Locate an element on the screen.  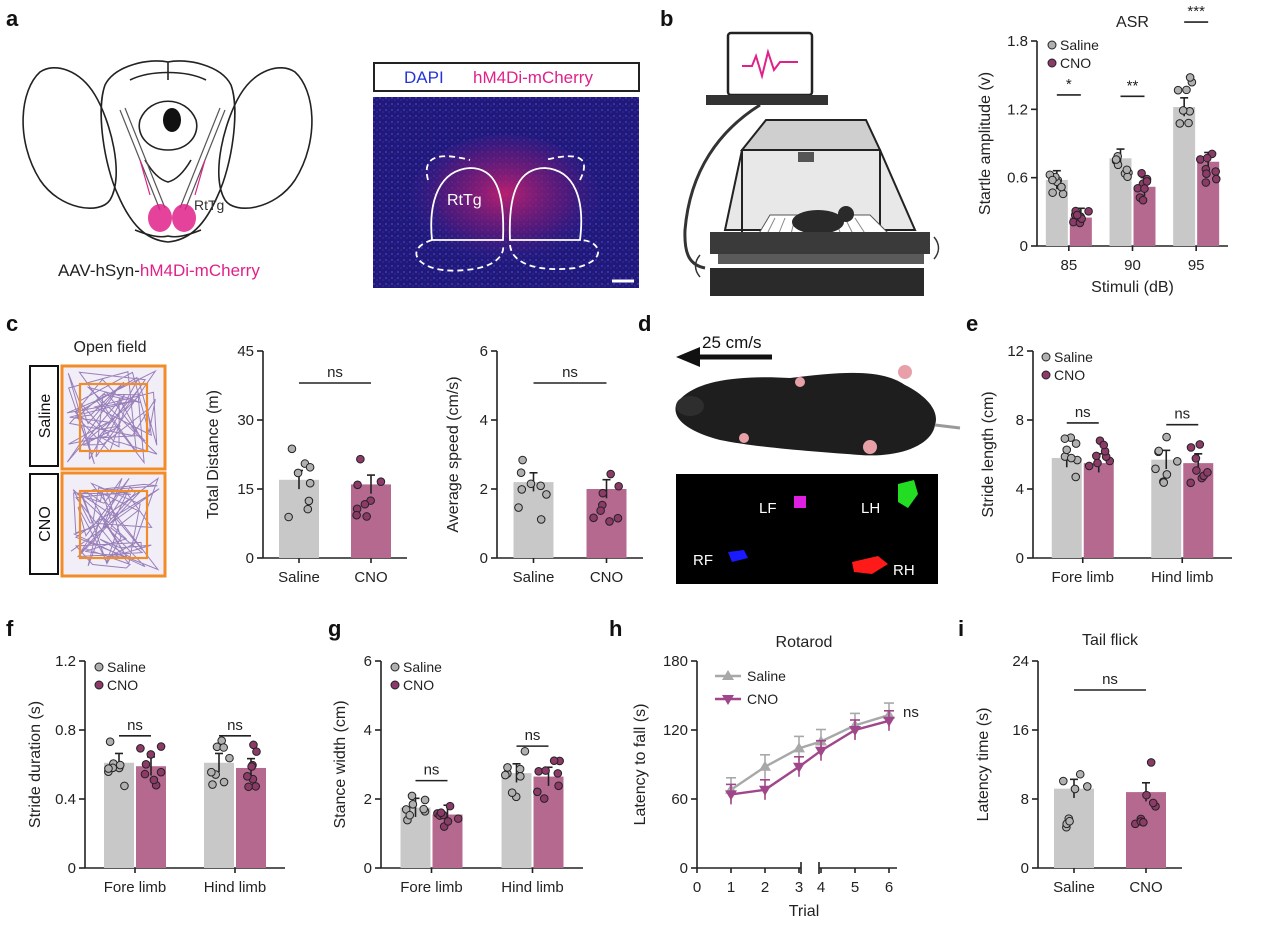
chart-title: Rotarod is located at coordinates (804, 642).